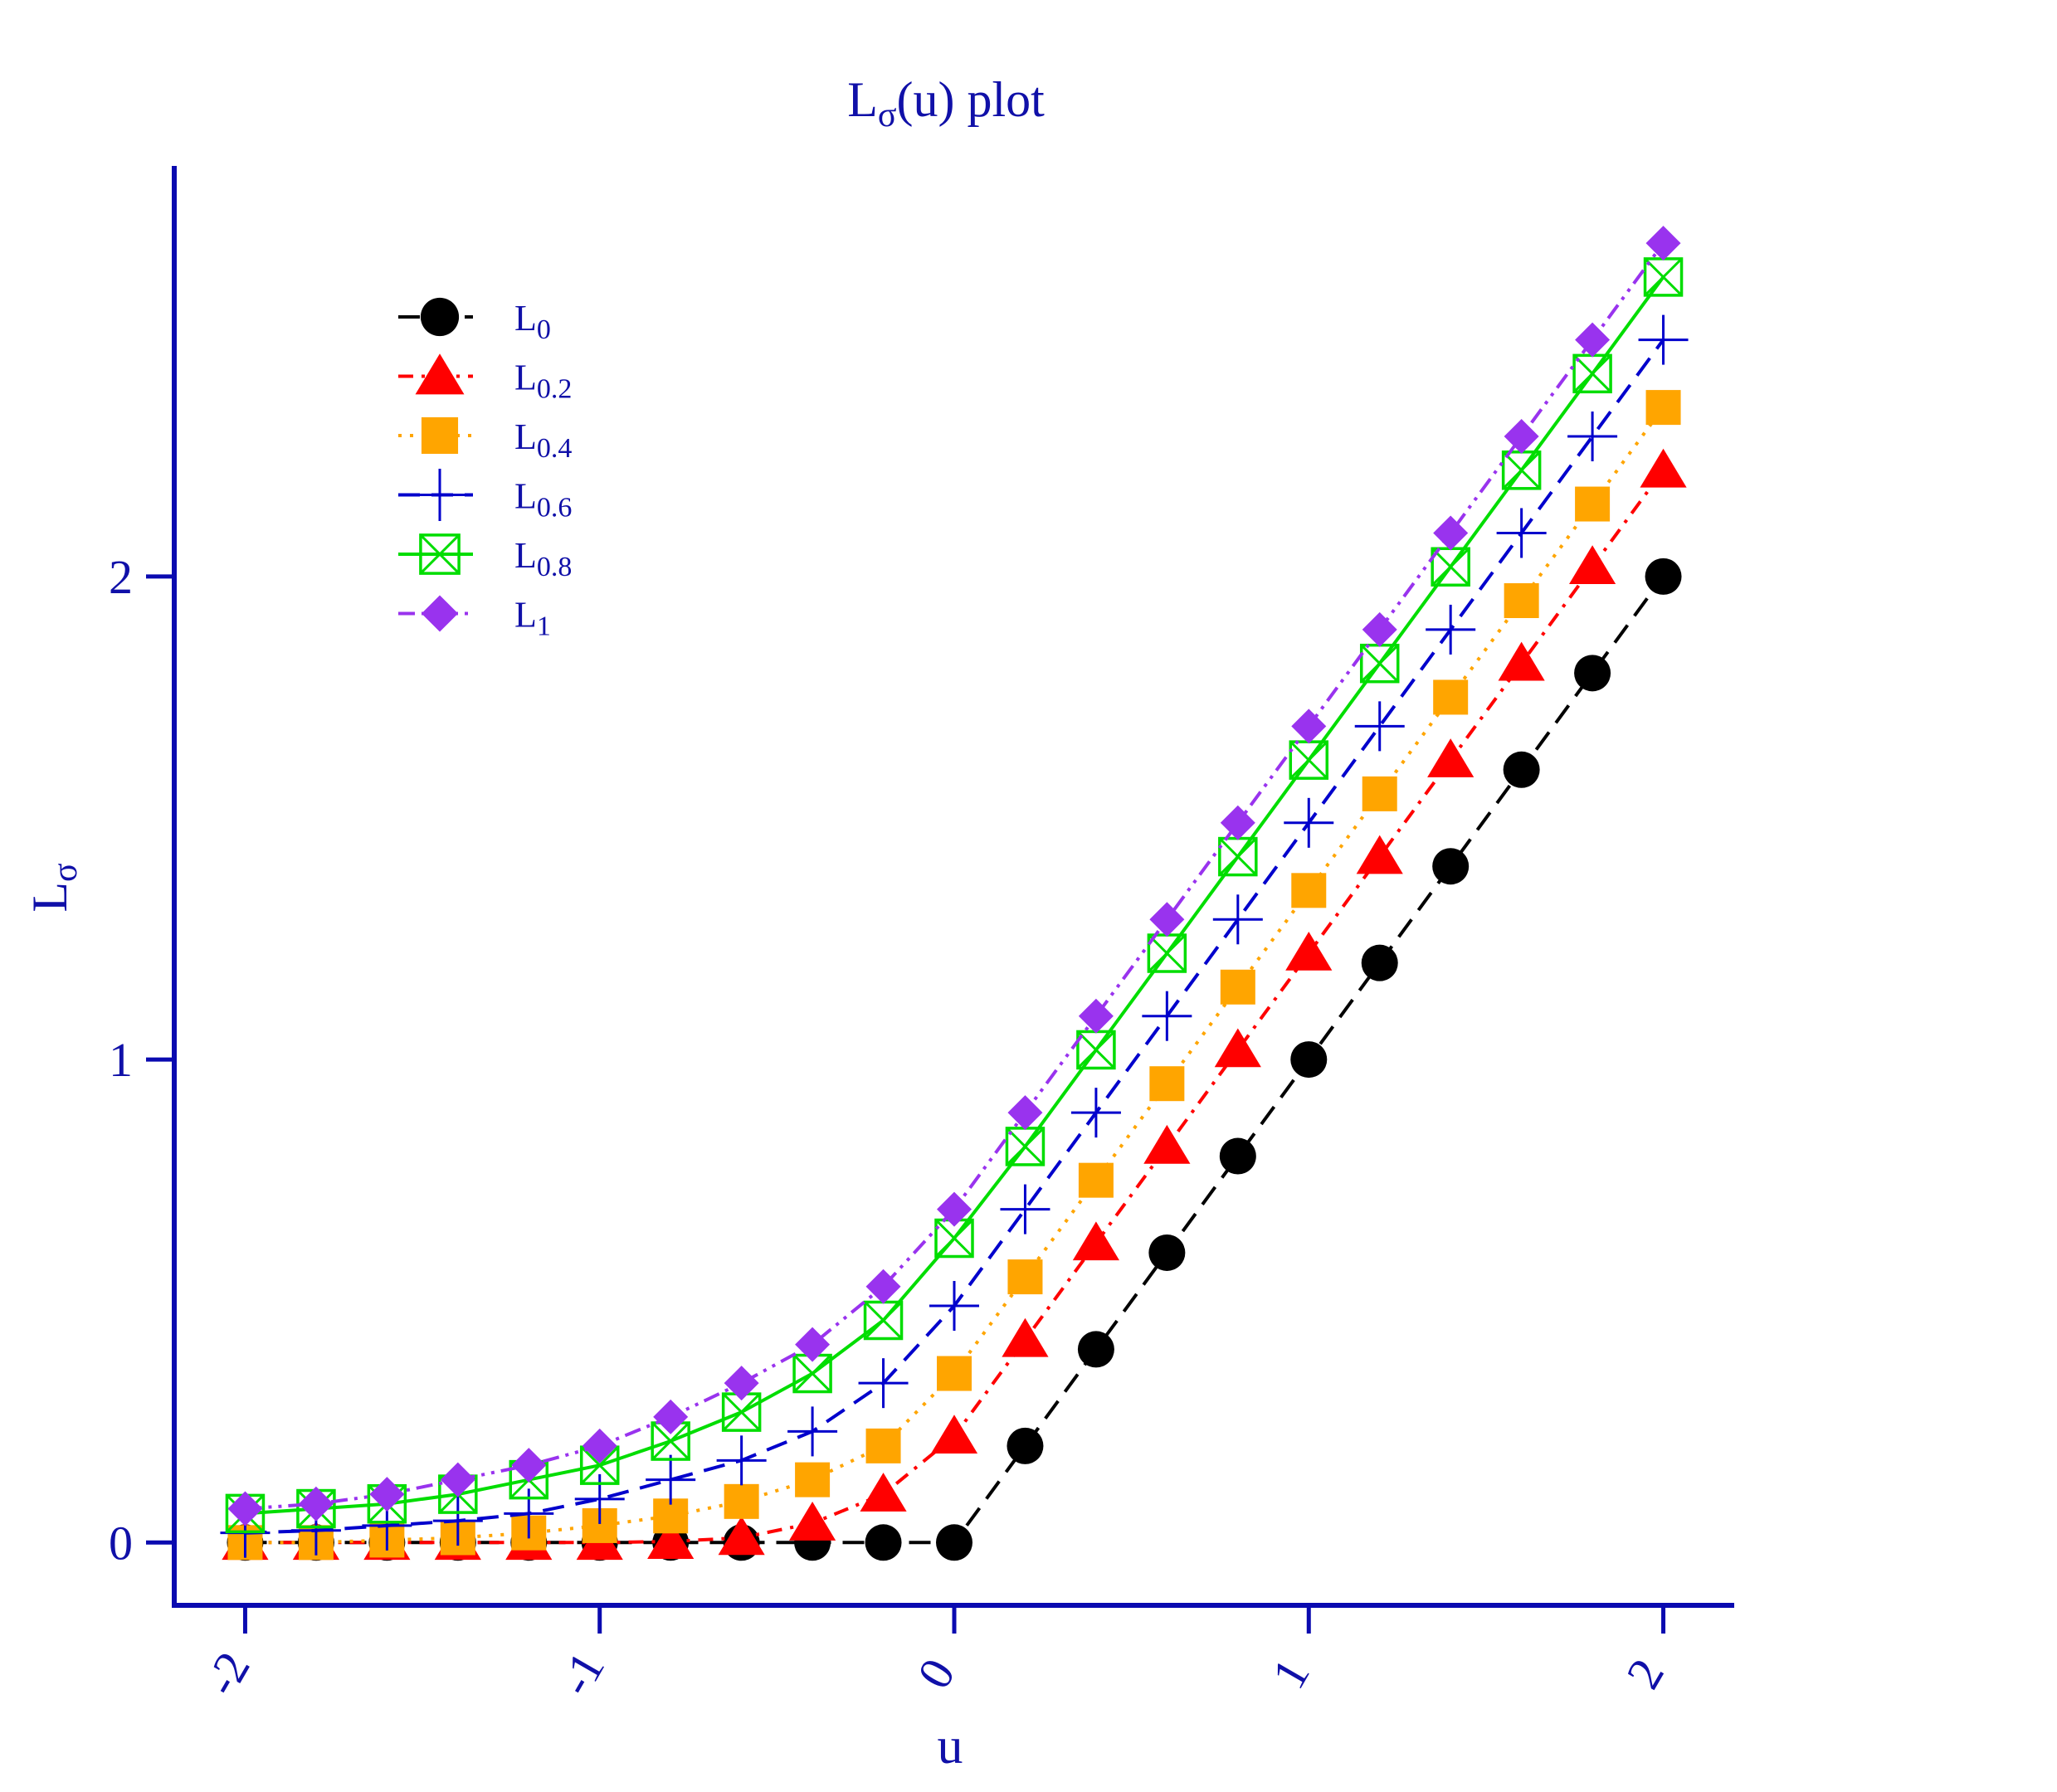  I want to click on legend-item: L0.2, so click(485, 379).